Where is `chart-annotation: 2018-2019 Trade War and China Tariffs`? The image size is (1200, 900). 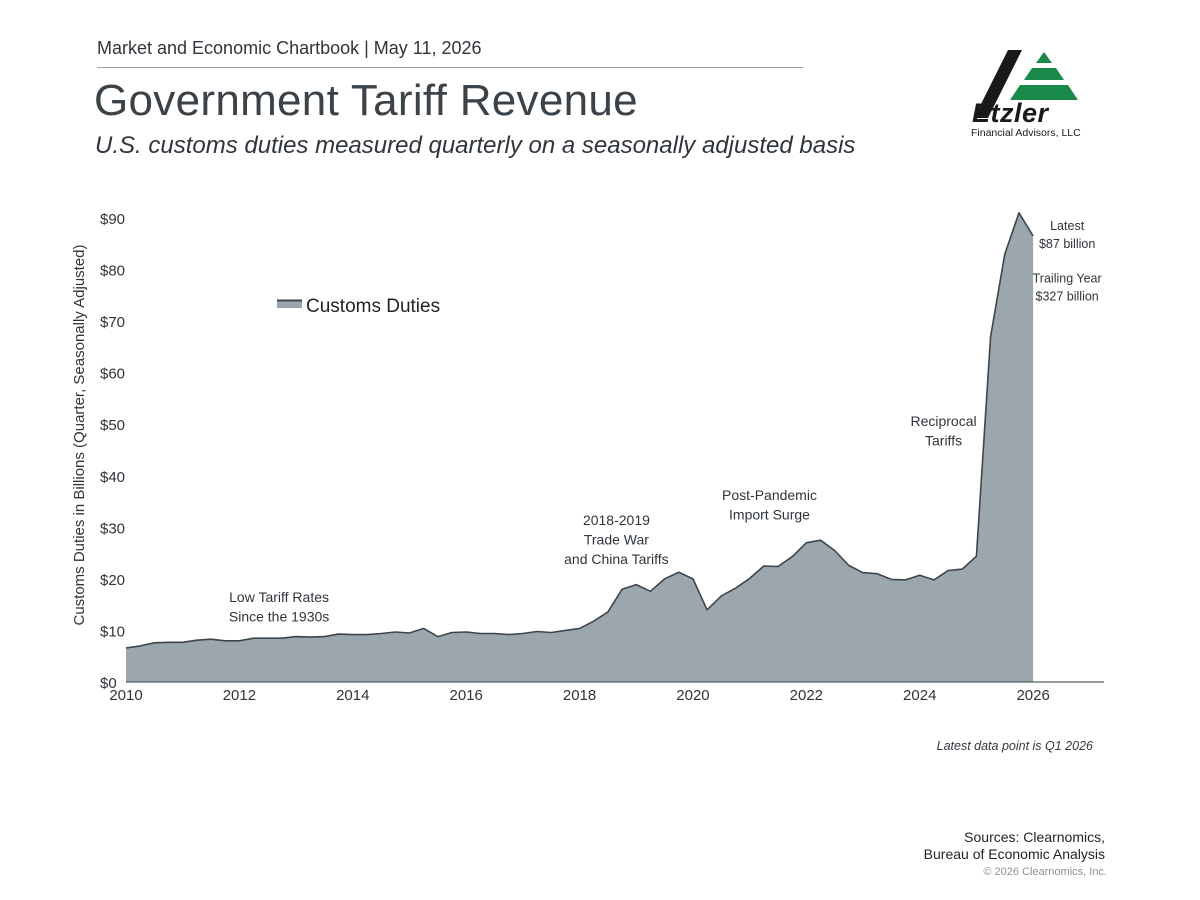 chart-annotation: 2018-2019 Trade War and China Tariffs is located at coordinates (616, 539).